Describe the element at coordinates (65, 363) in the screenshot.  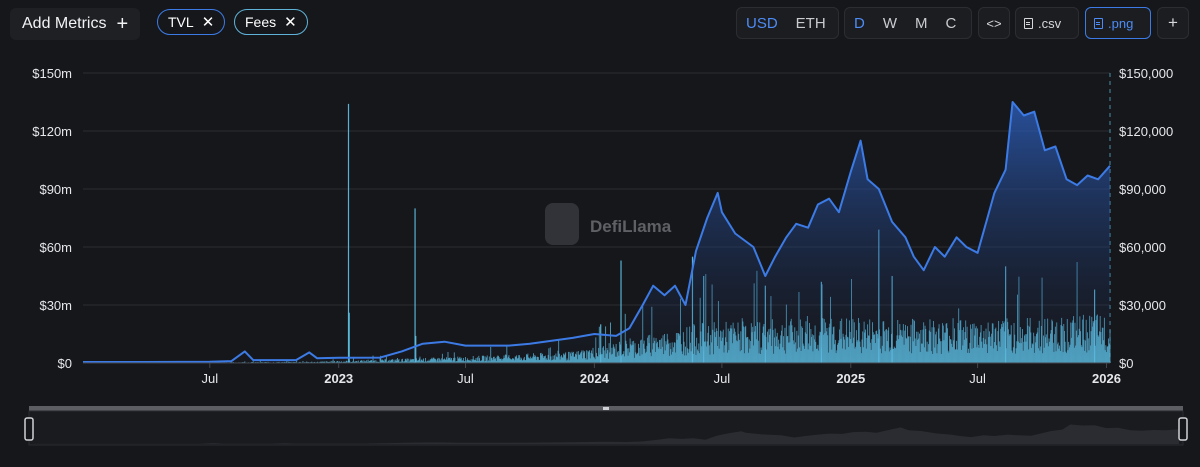
I see `left-axis-tick-label: $0` at that location.